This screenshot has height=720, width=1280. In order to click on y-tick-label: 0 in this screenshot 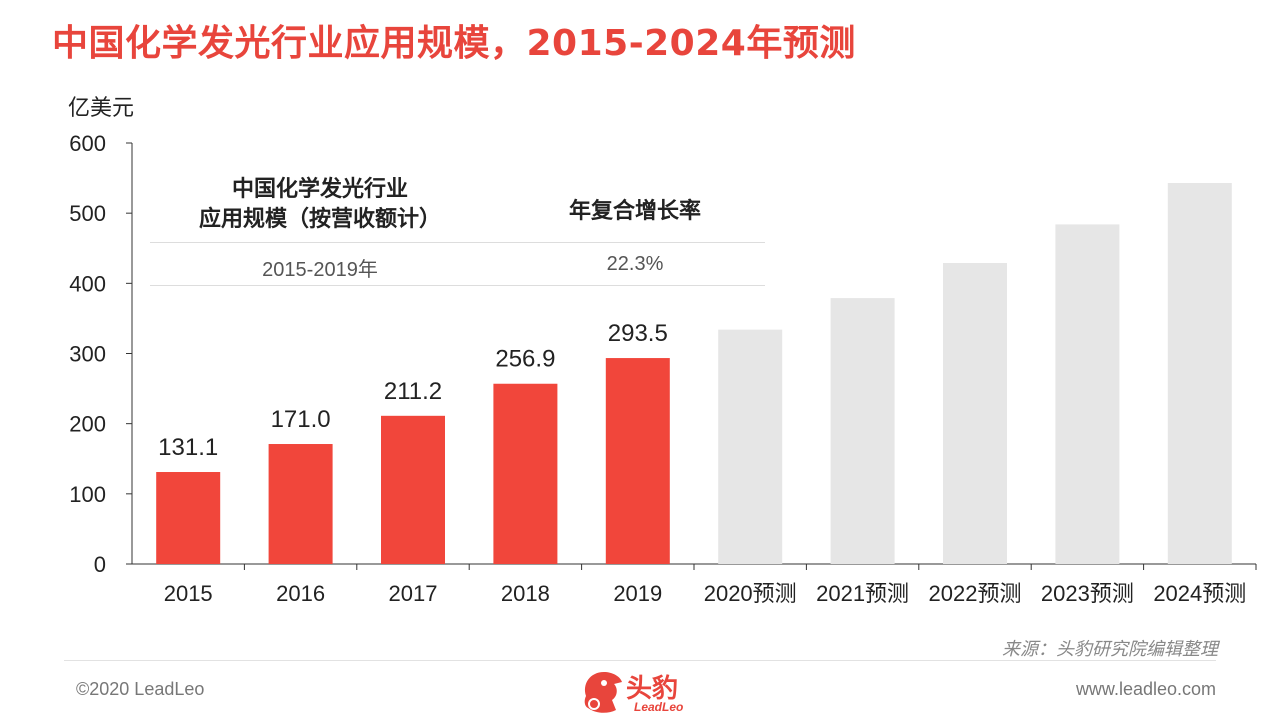, I will do `click(100, 564)`.